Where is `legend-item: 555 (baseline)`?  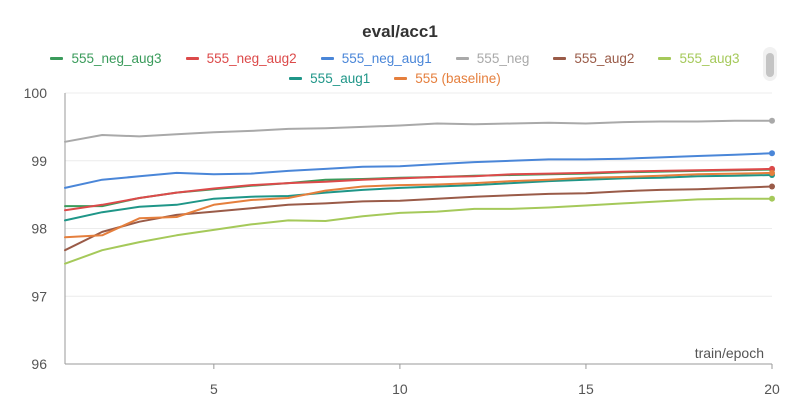
legend-item: 555 (baseline) is located at coordinates (447, 78).